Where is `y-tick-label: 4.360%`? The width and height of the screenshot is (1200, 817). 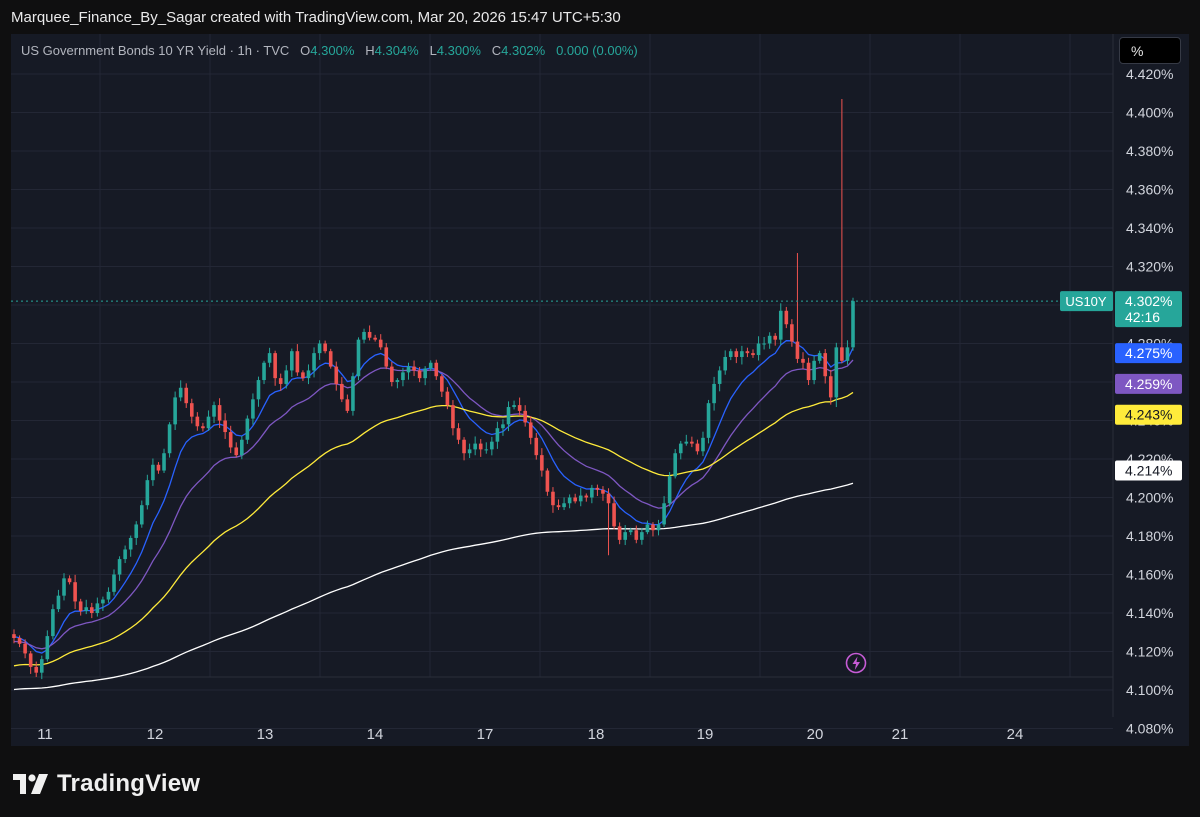 y-tick-label: 4.360% is located at coordinates (1149, 190).